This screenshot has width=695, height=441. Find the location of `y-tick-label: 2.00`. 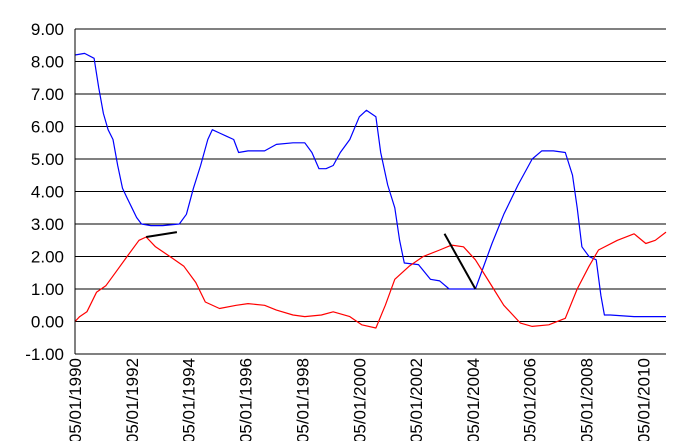

y-tick-label: 2.00 is located at coordinates (47, 257).